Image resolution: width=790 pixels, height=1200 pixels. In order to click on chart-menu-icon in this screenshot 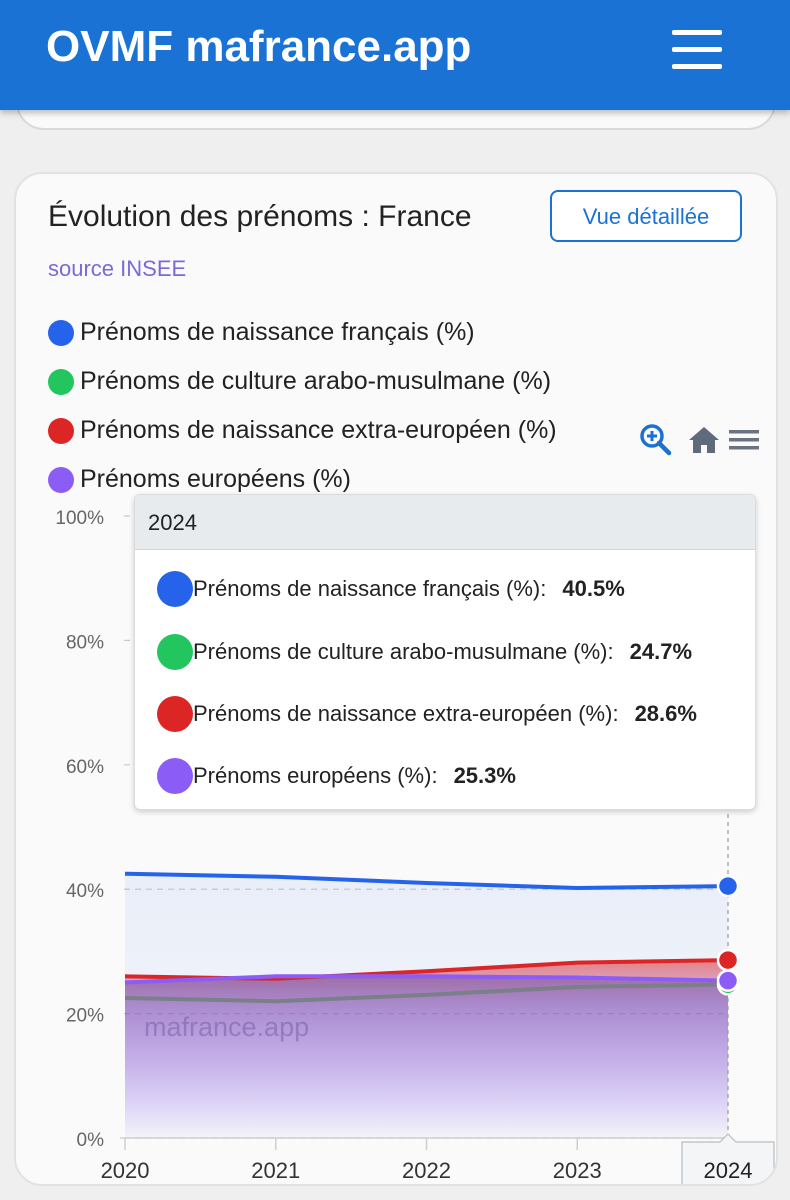, I will do `click(744, 440)`.